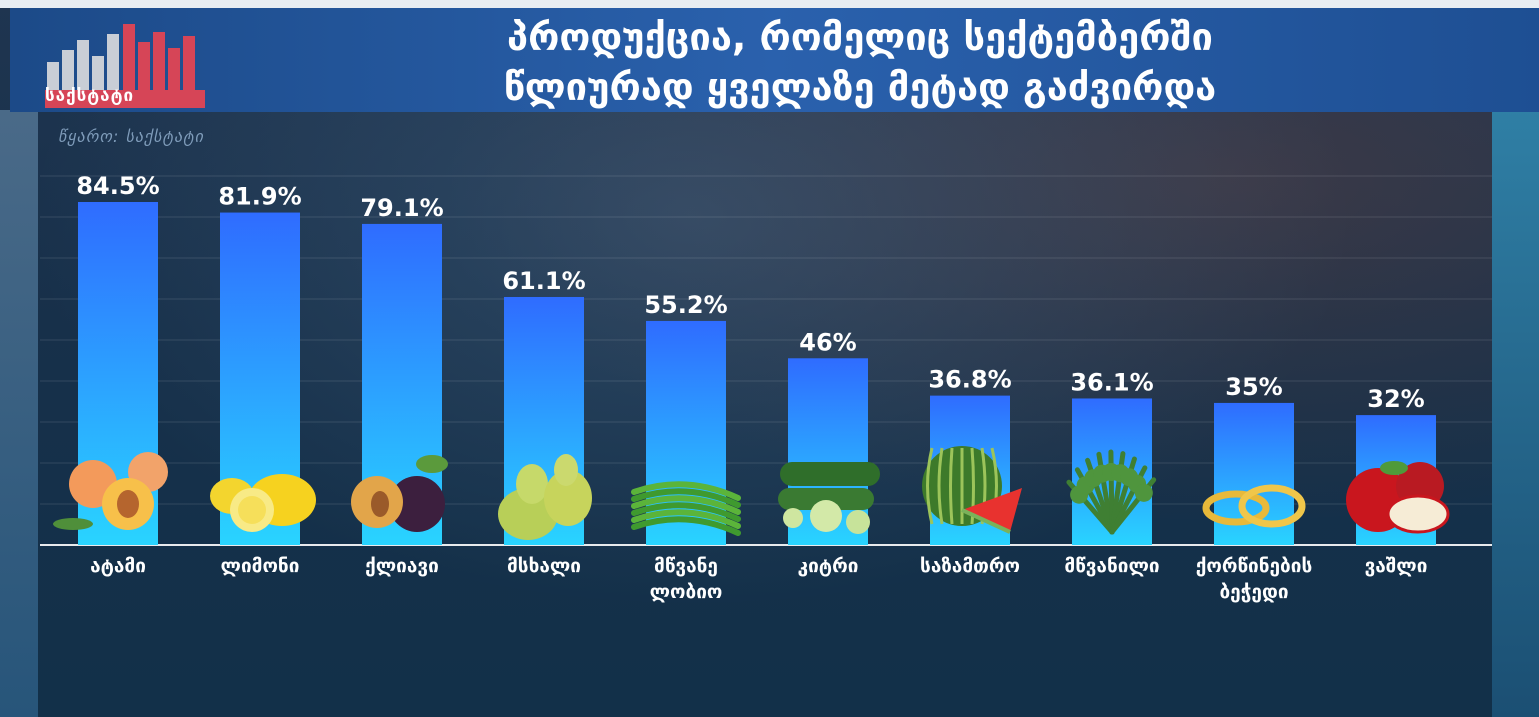 The width and height of the screenshot is (1539, 717). What do you see at coordinates (751, 493) in the screenshot?
I see `product-icons` at bounding box center [751, 493].